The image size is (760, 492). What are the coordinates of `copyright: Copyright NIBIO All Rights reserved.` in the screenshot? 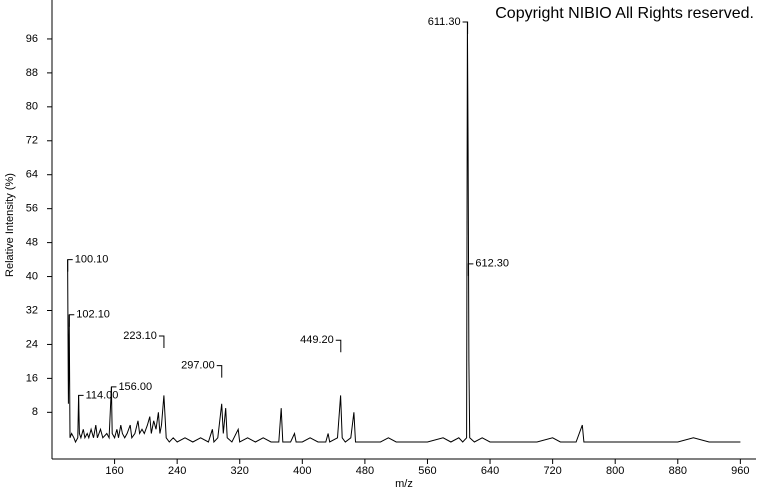 It's located at (624, 13).